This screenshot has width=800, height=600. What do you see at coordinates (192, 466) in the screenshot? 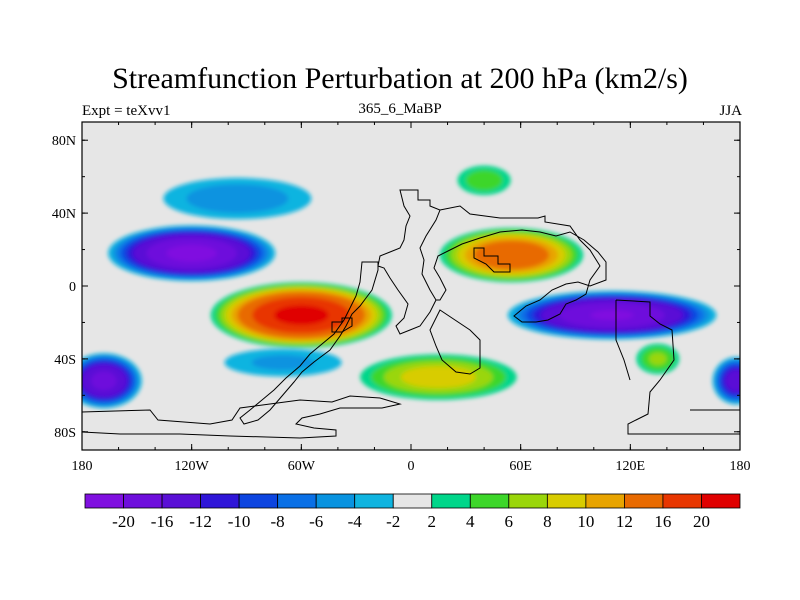
I see `lon-tick-label: 120W` at bounding box center [192, 466].